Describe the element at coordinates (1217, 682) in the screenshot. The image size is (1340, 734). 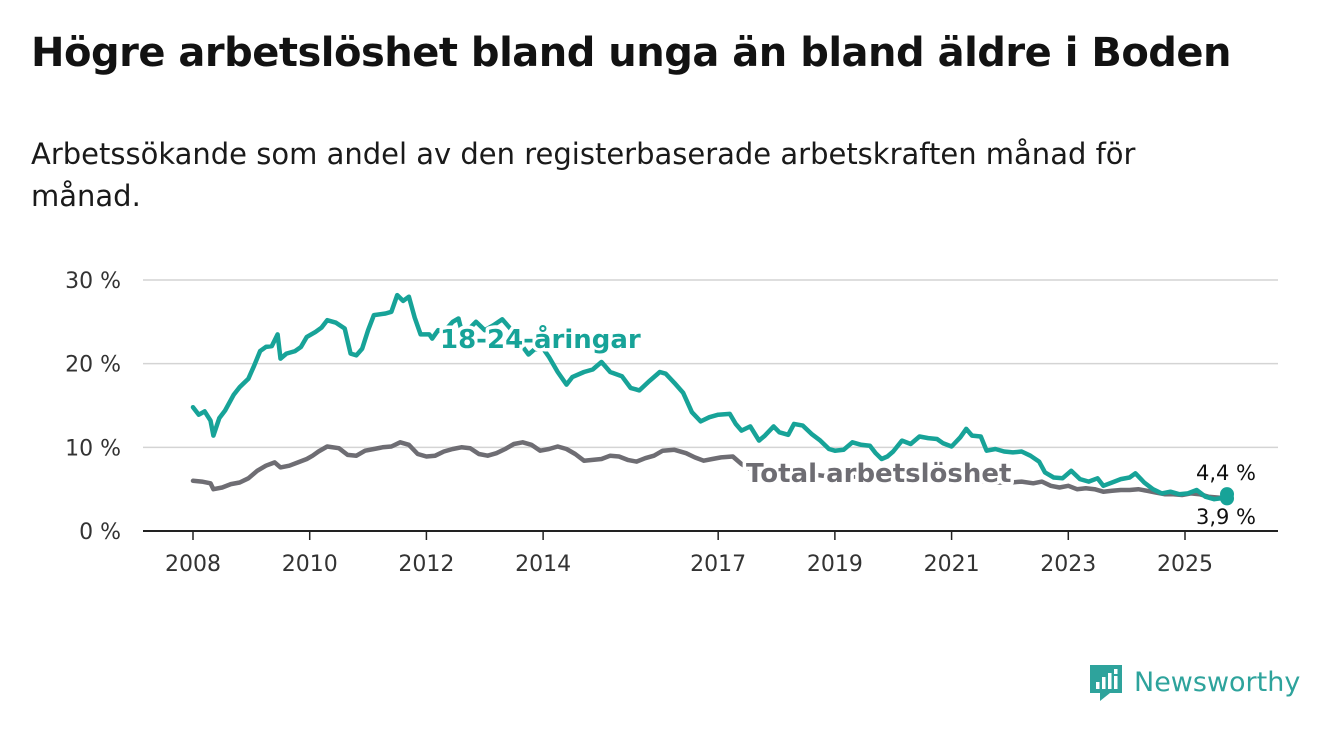
I see `newsworthy-wordmark: Newsworthy` at that location.